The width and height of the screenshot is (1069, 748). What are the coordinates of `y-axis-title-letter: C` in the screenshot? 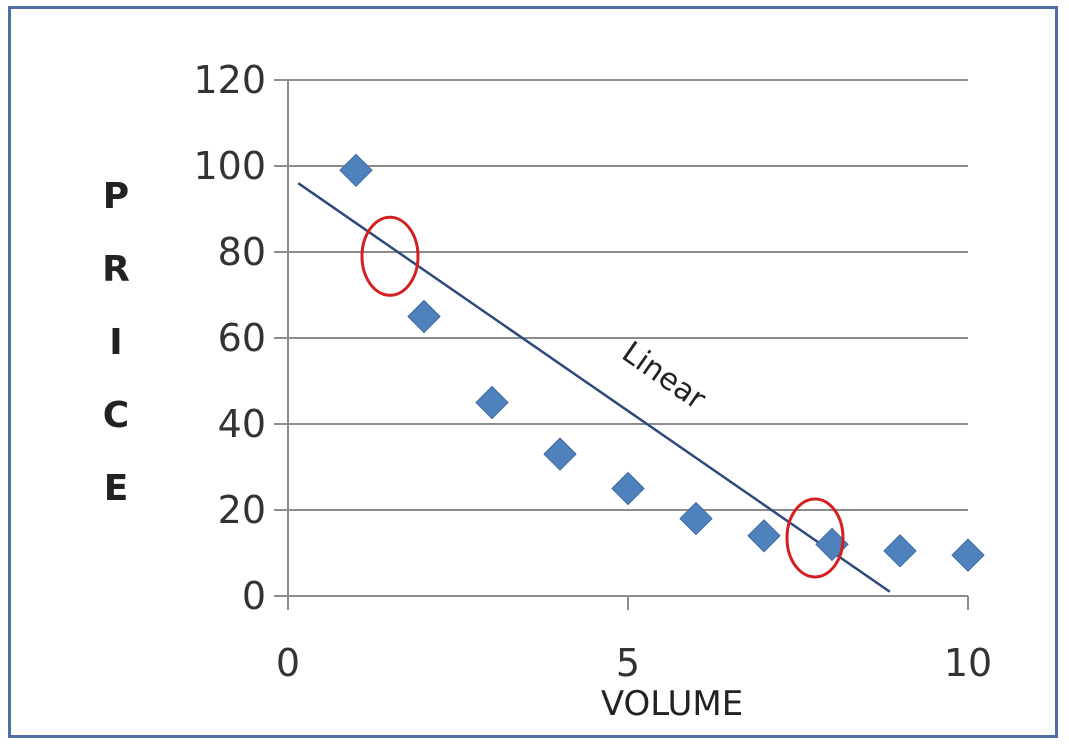 It's located at (116, 415).